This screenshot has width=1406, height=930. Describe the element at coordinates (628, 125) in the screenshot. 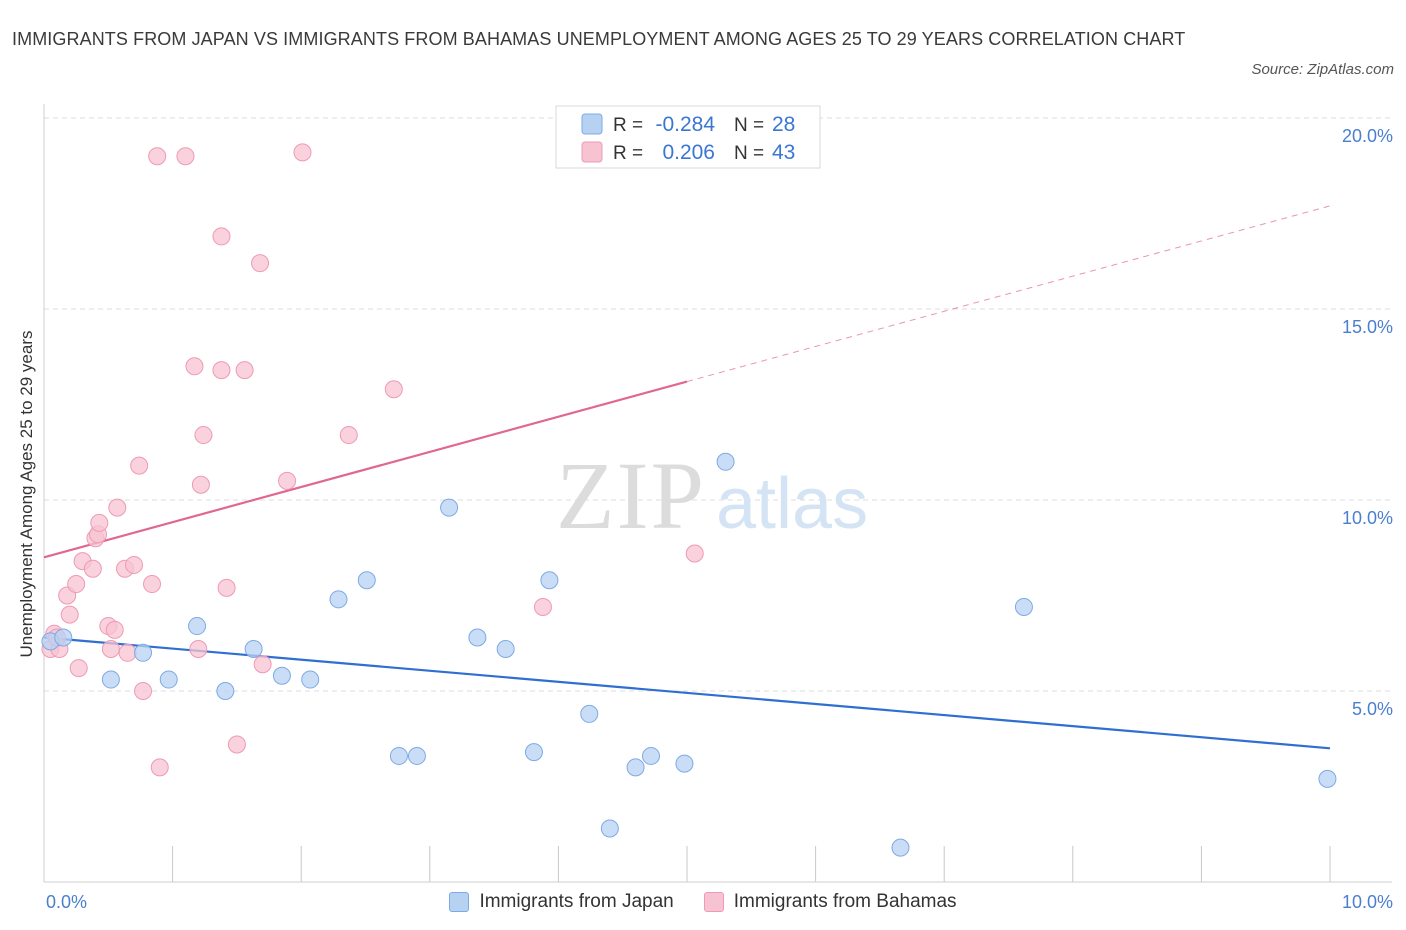

I see `stats-r-label-japan: R =` at that location.